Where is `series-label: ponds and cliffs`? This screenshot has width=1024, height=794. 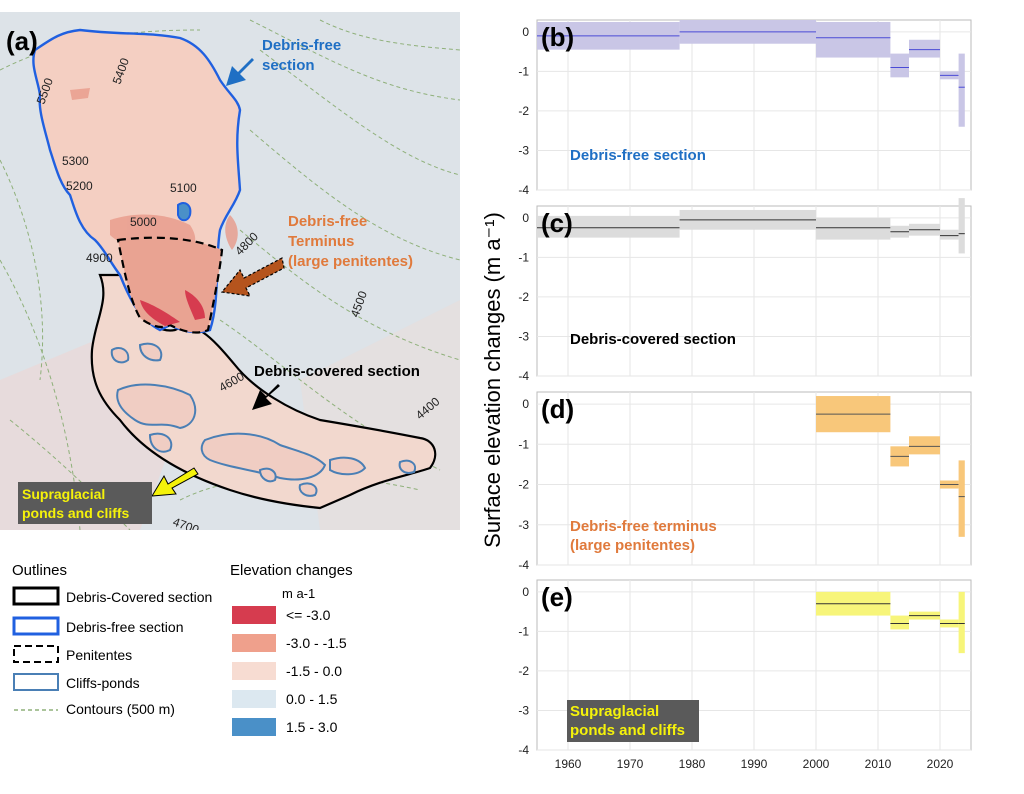
series-label: ponds and cliffs is located at coordinates (627, 730).